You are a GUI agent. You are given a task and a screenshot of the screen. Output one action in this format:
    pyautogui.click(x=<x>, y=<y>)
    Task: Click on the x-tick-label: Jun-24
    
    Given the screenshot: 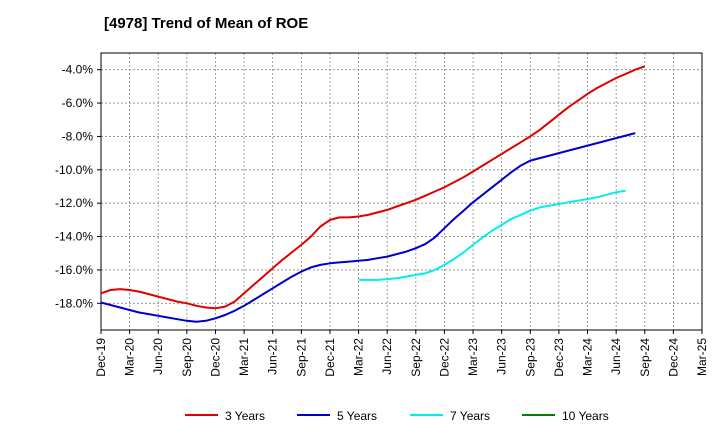 What is the action you would take?
    pyautogui.click(x=616, y=356)
    